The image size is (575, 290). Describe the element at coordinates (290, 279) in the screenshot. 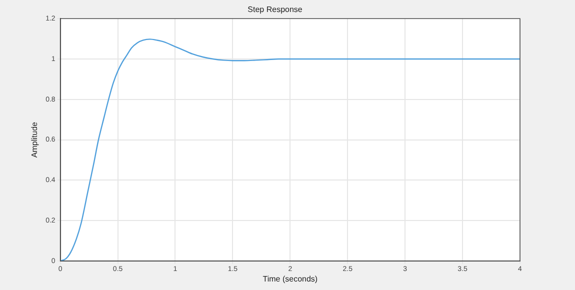

I see `x-axis-title: Time (seconds)` at that location.